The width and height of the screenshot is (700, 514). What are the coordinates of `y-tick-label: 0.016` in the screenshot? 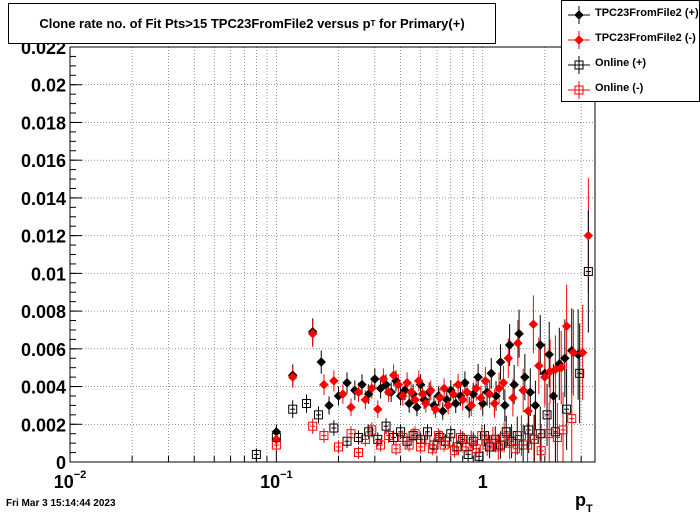 It's located at (43, 161).